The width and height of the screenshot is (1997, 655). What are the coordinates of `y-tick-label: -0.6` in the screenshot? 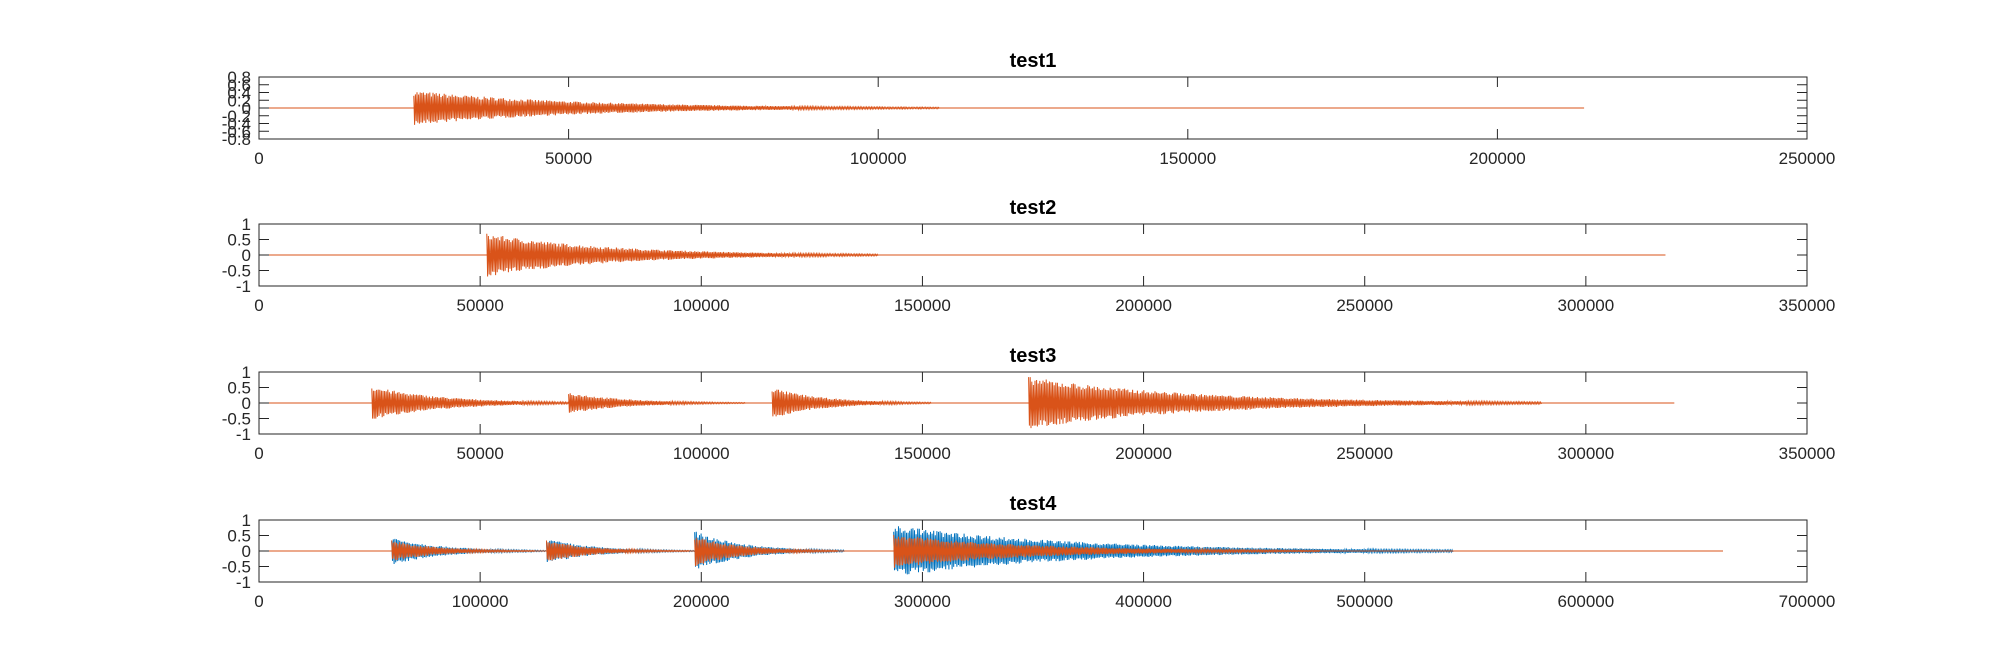 It's located at (236, 131).